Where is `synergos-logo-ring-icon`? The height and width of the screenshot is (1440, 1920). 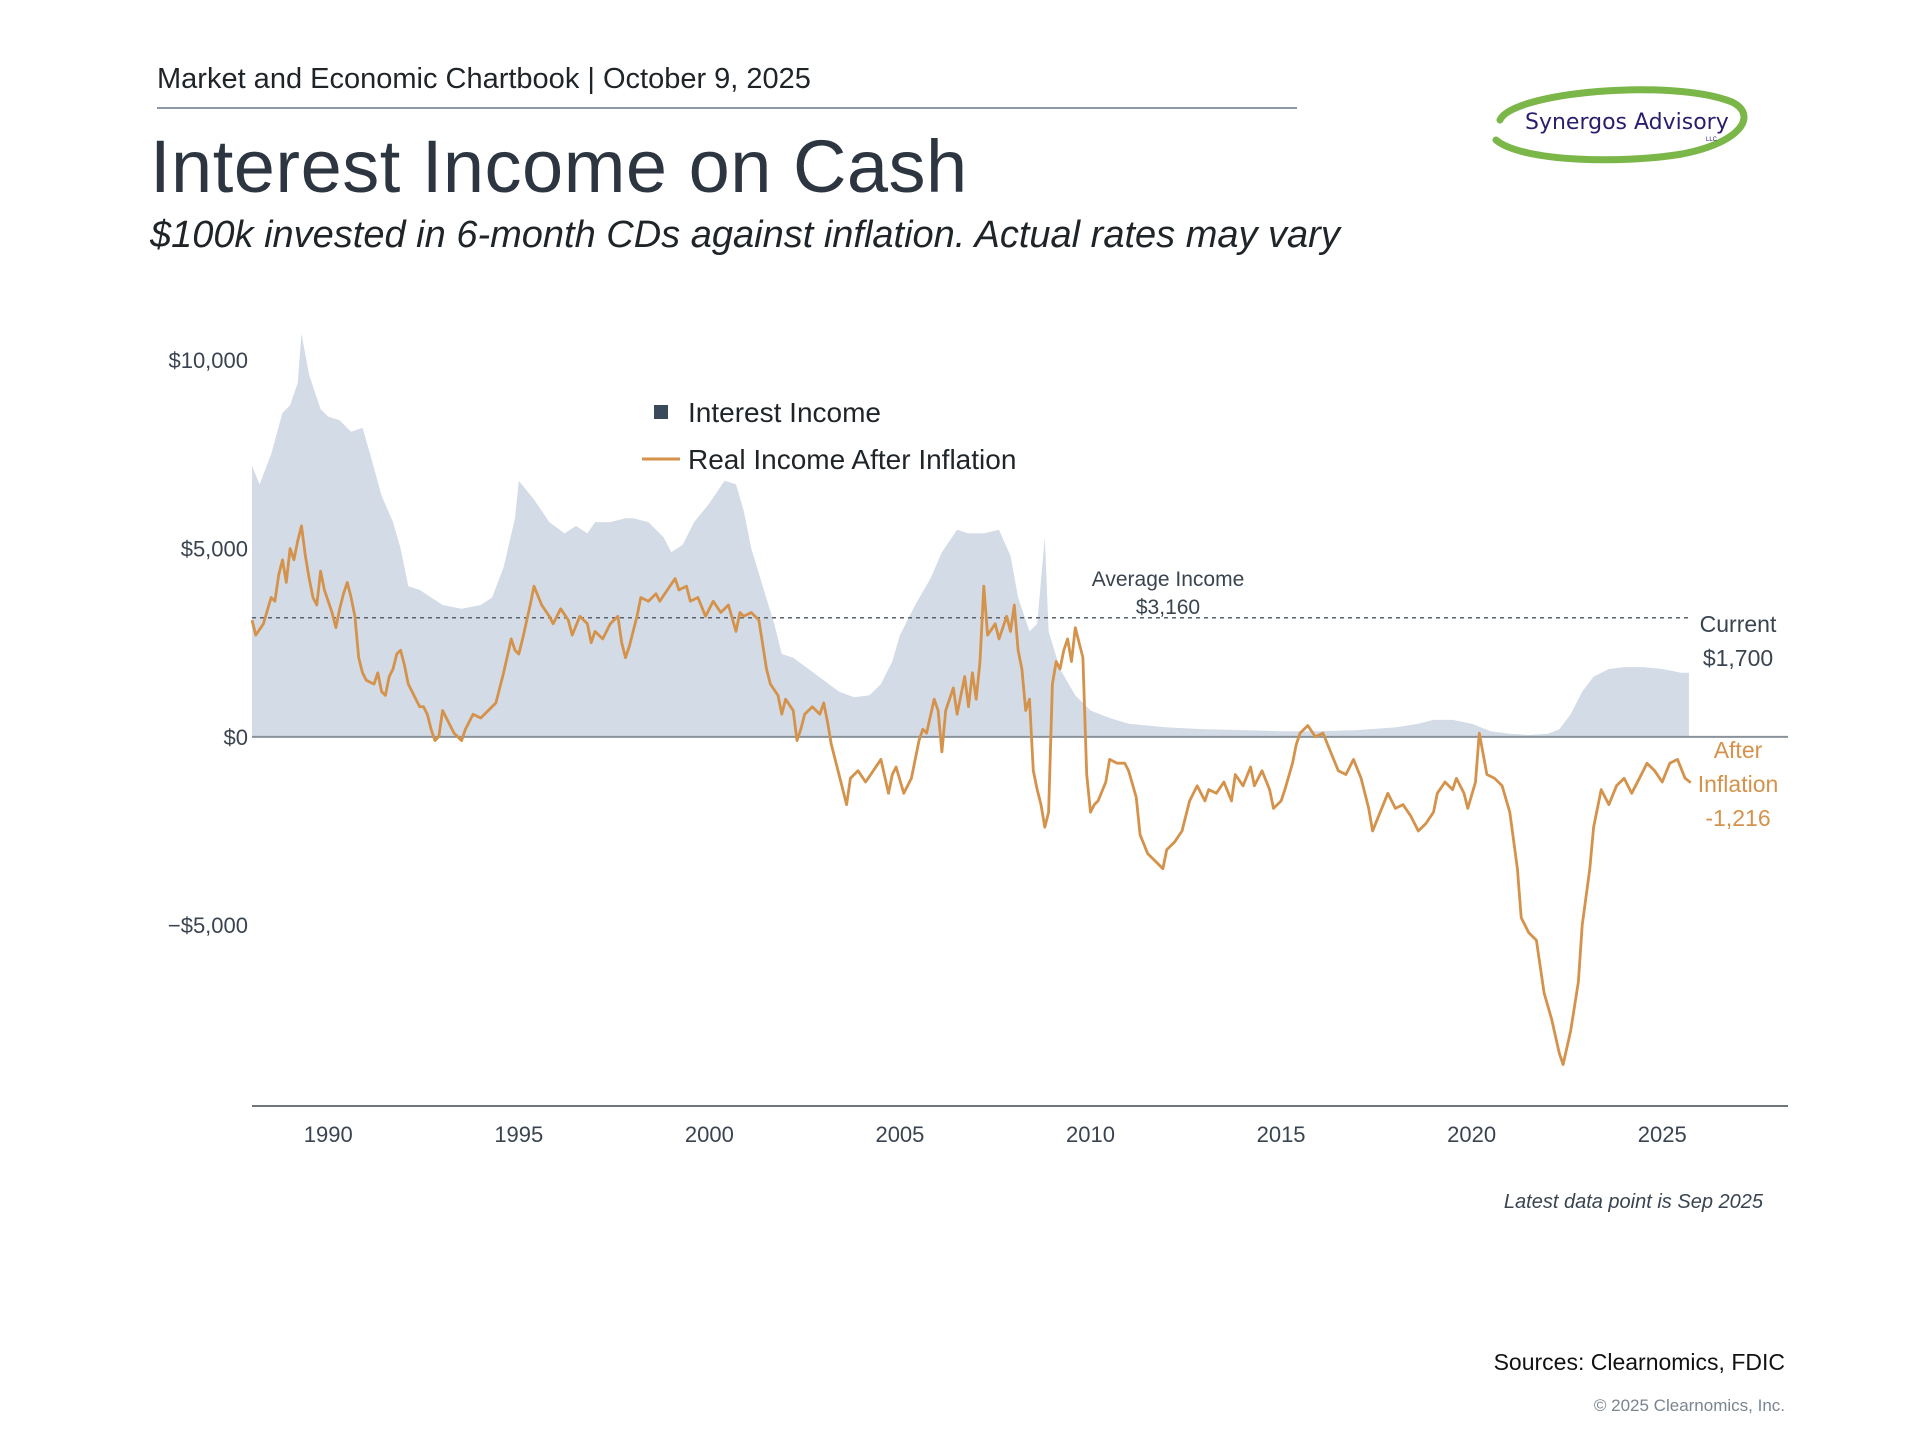 synergos-logo-ring-icon is located at coordinates (1620, 125).